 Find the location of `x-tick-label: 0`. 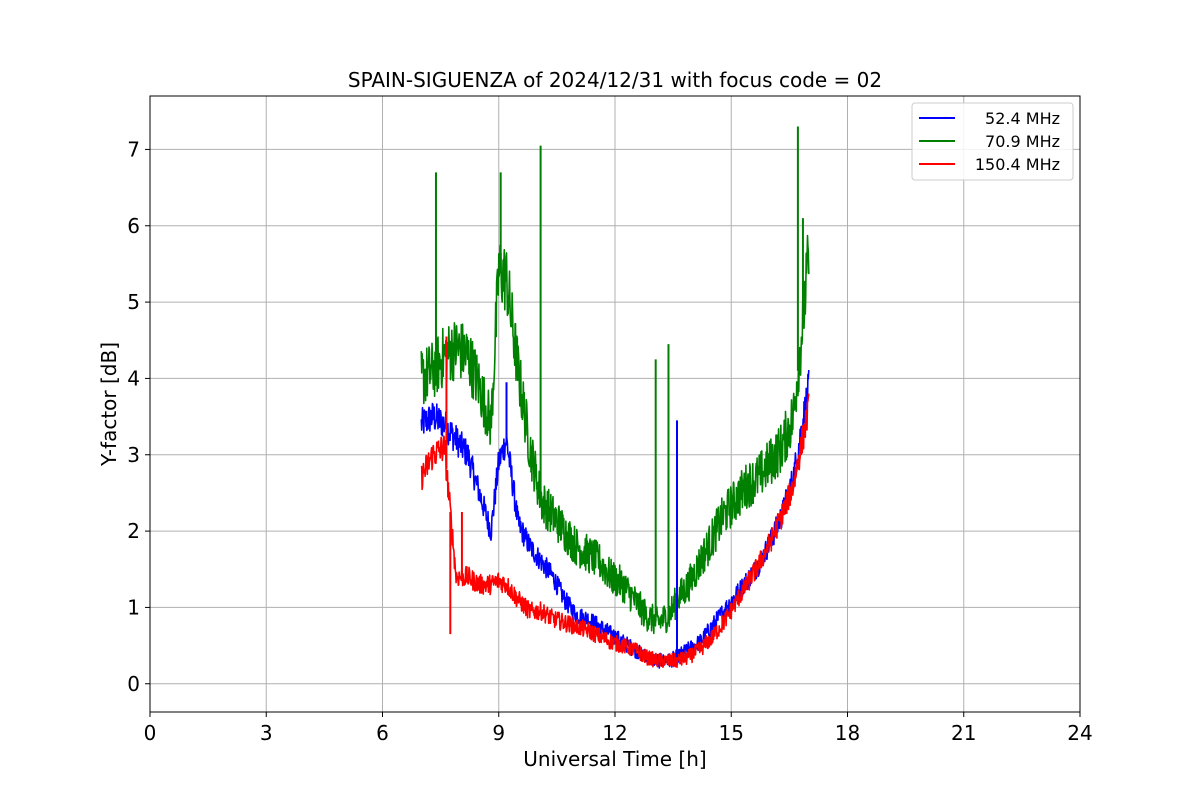

x-tick-label: 0 is located at coordinates (150, 733).